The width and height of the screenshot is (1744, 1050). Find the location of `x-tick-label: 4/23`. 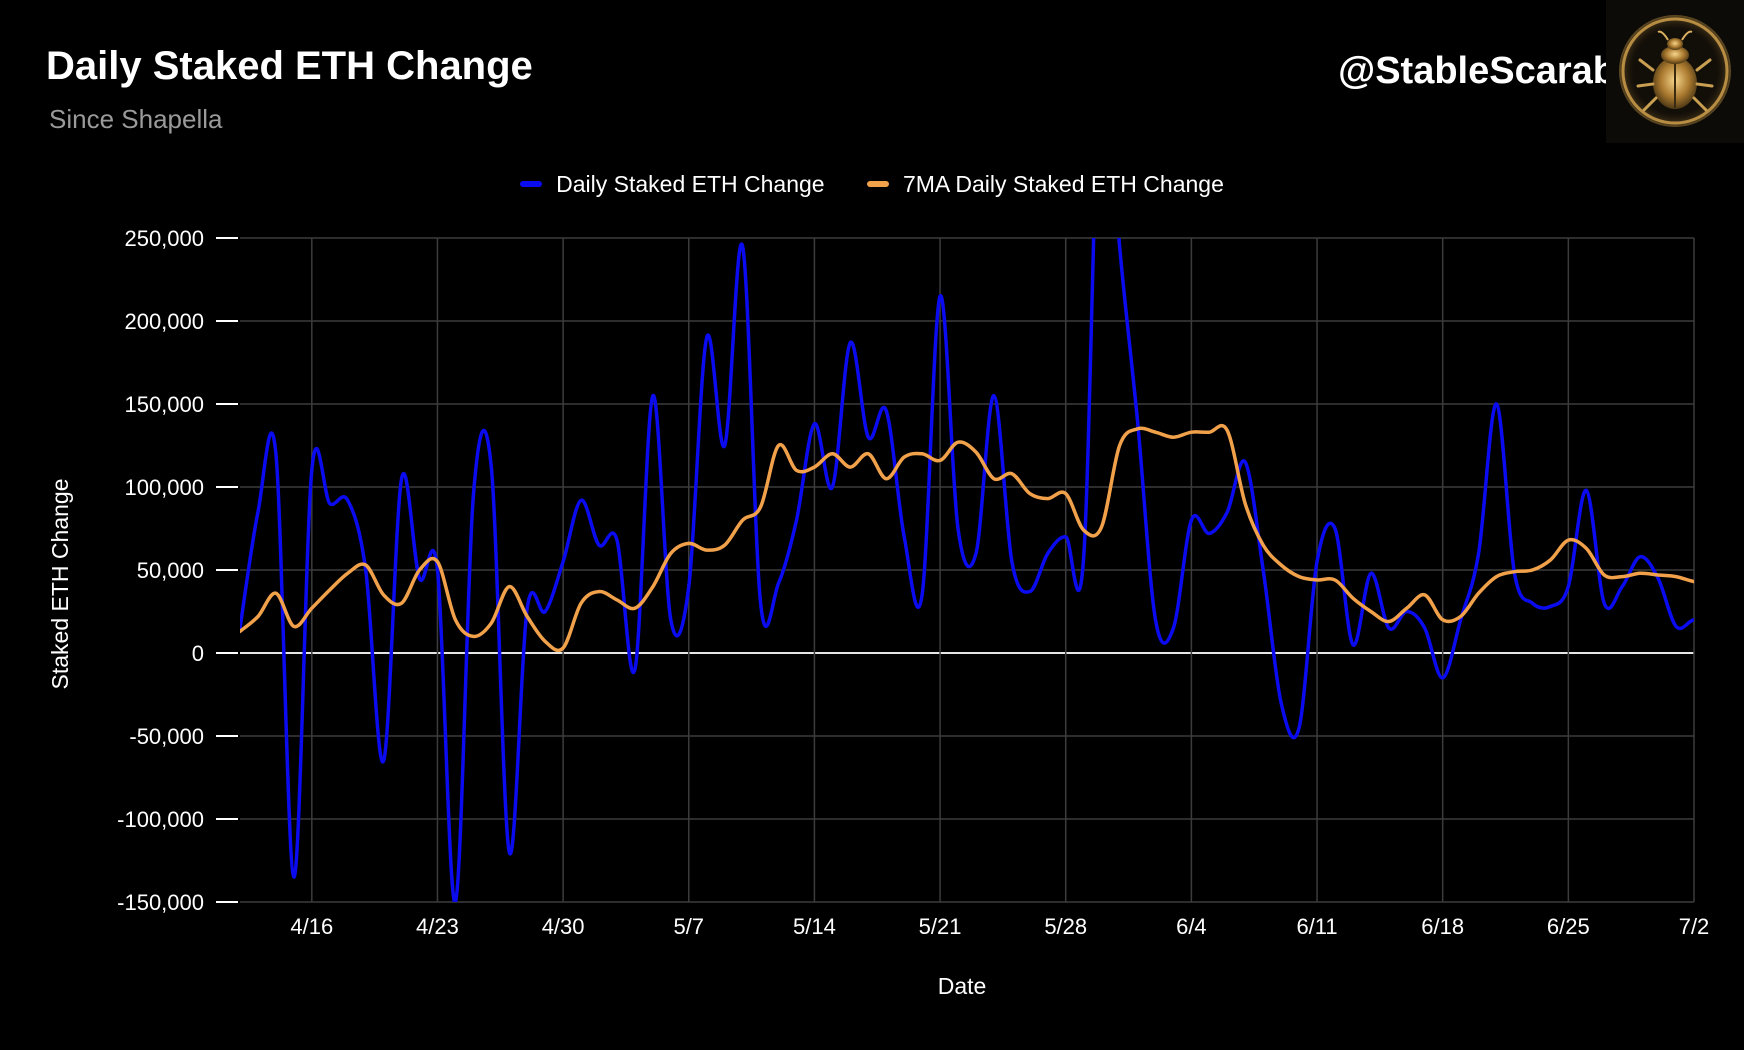

x-tick-label: 4/23 is located at coordinates (437, 926).